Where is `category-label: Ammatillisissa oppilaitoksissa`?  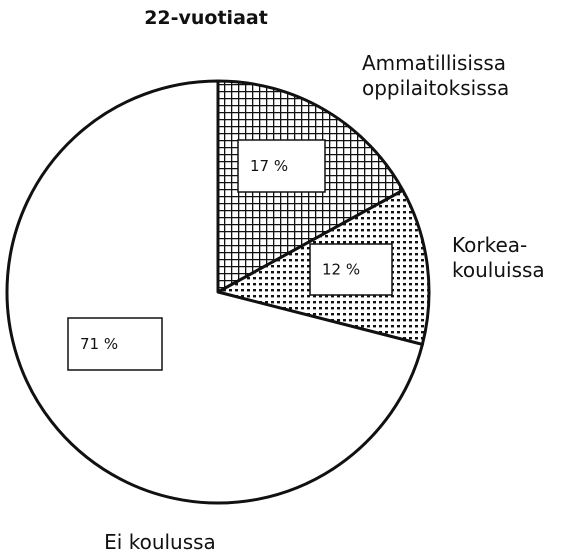
category-label: Ammatillisissa oppilaitoksissa is located at coordinates (435, 75).